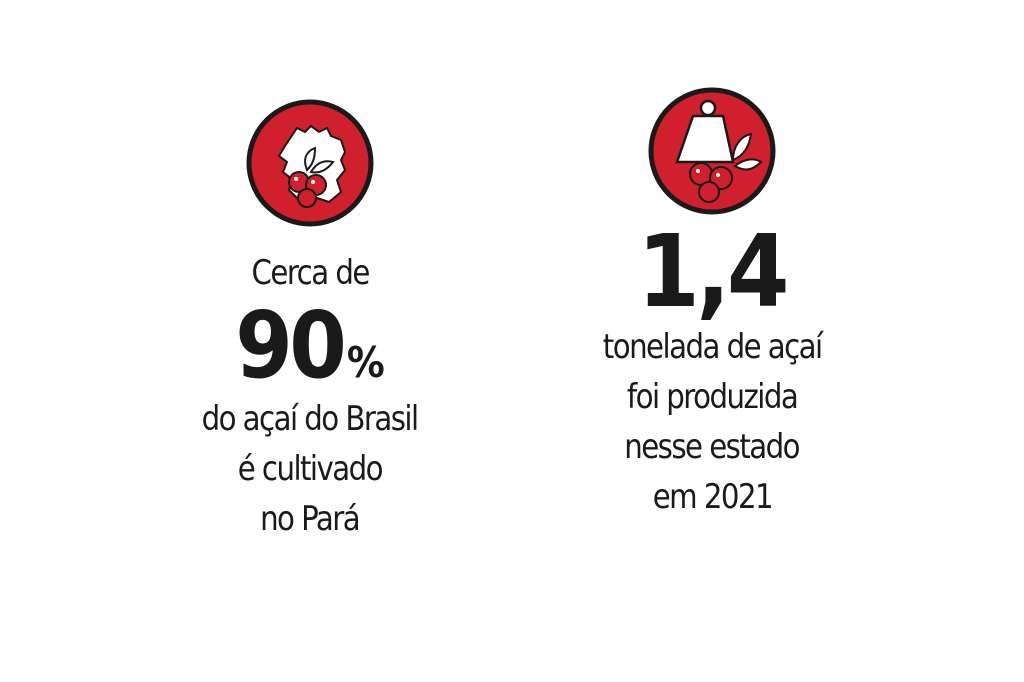 Image resolution: width=1024 pixels, height=682 pixels. I want to click on stat-prefix: Cerca de, so click(310, 273).